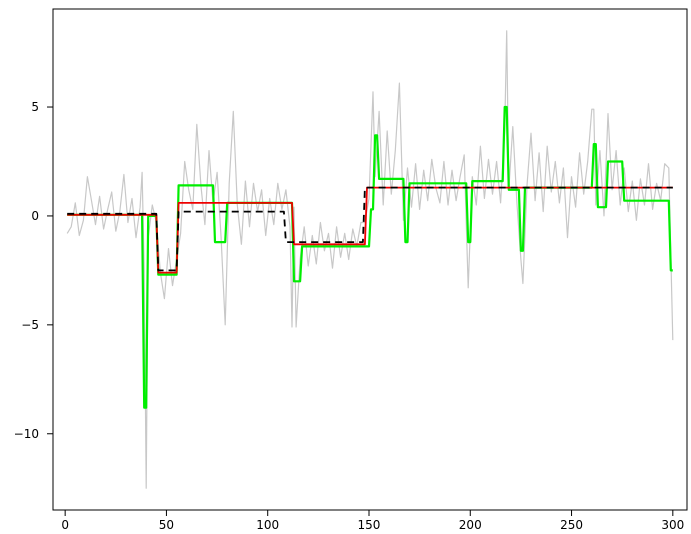  I want to click on x-tick-label: 300, so click(672, 525).